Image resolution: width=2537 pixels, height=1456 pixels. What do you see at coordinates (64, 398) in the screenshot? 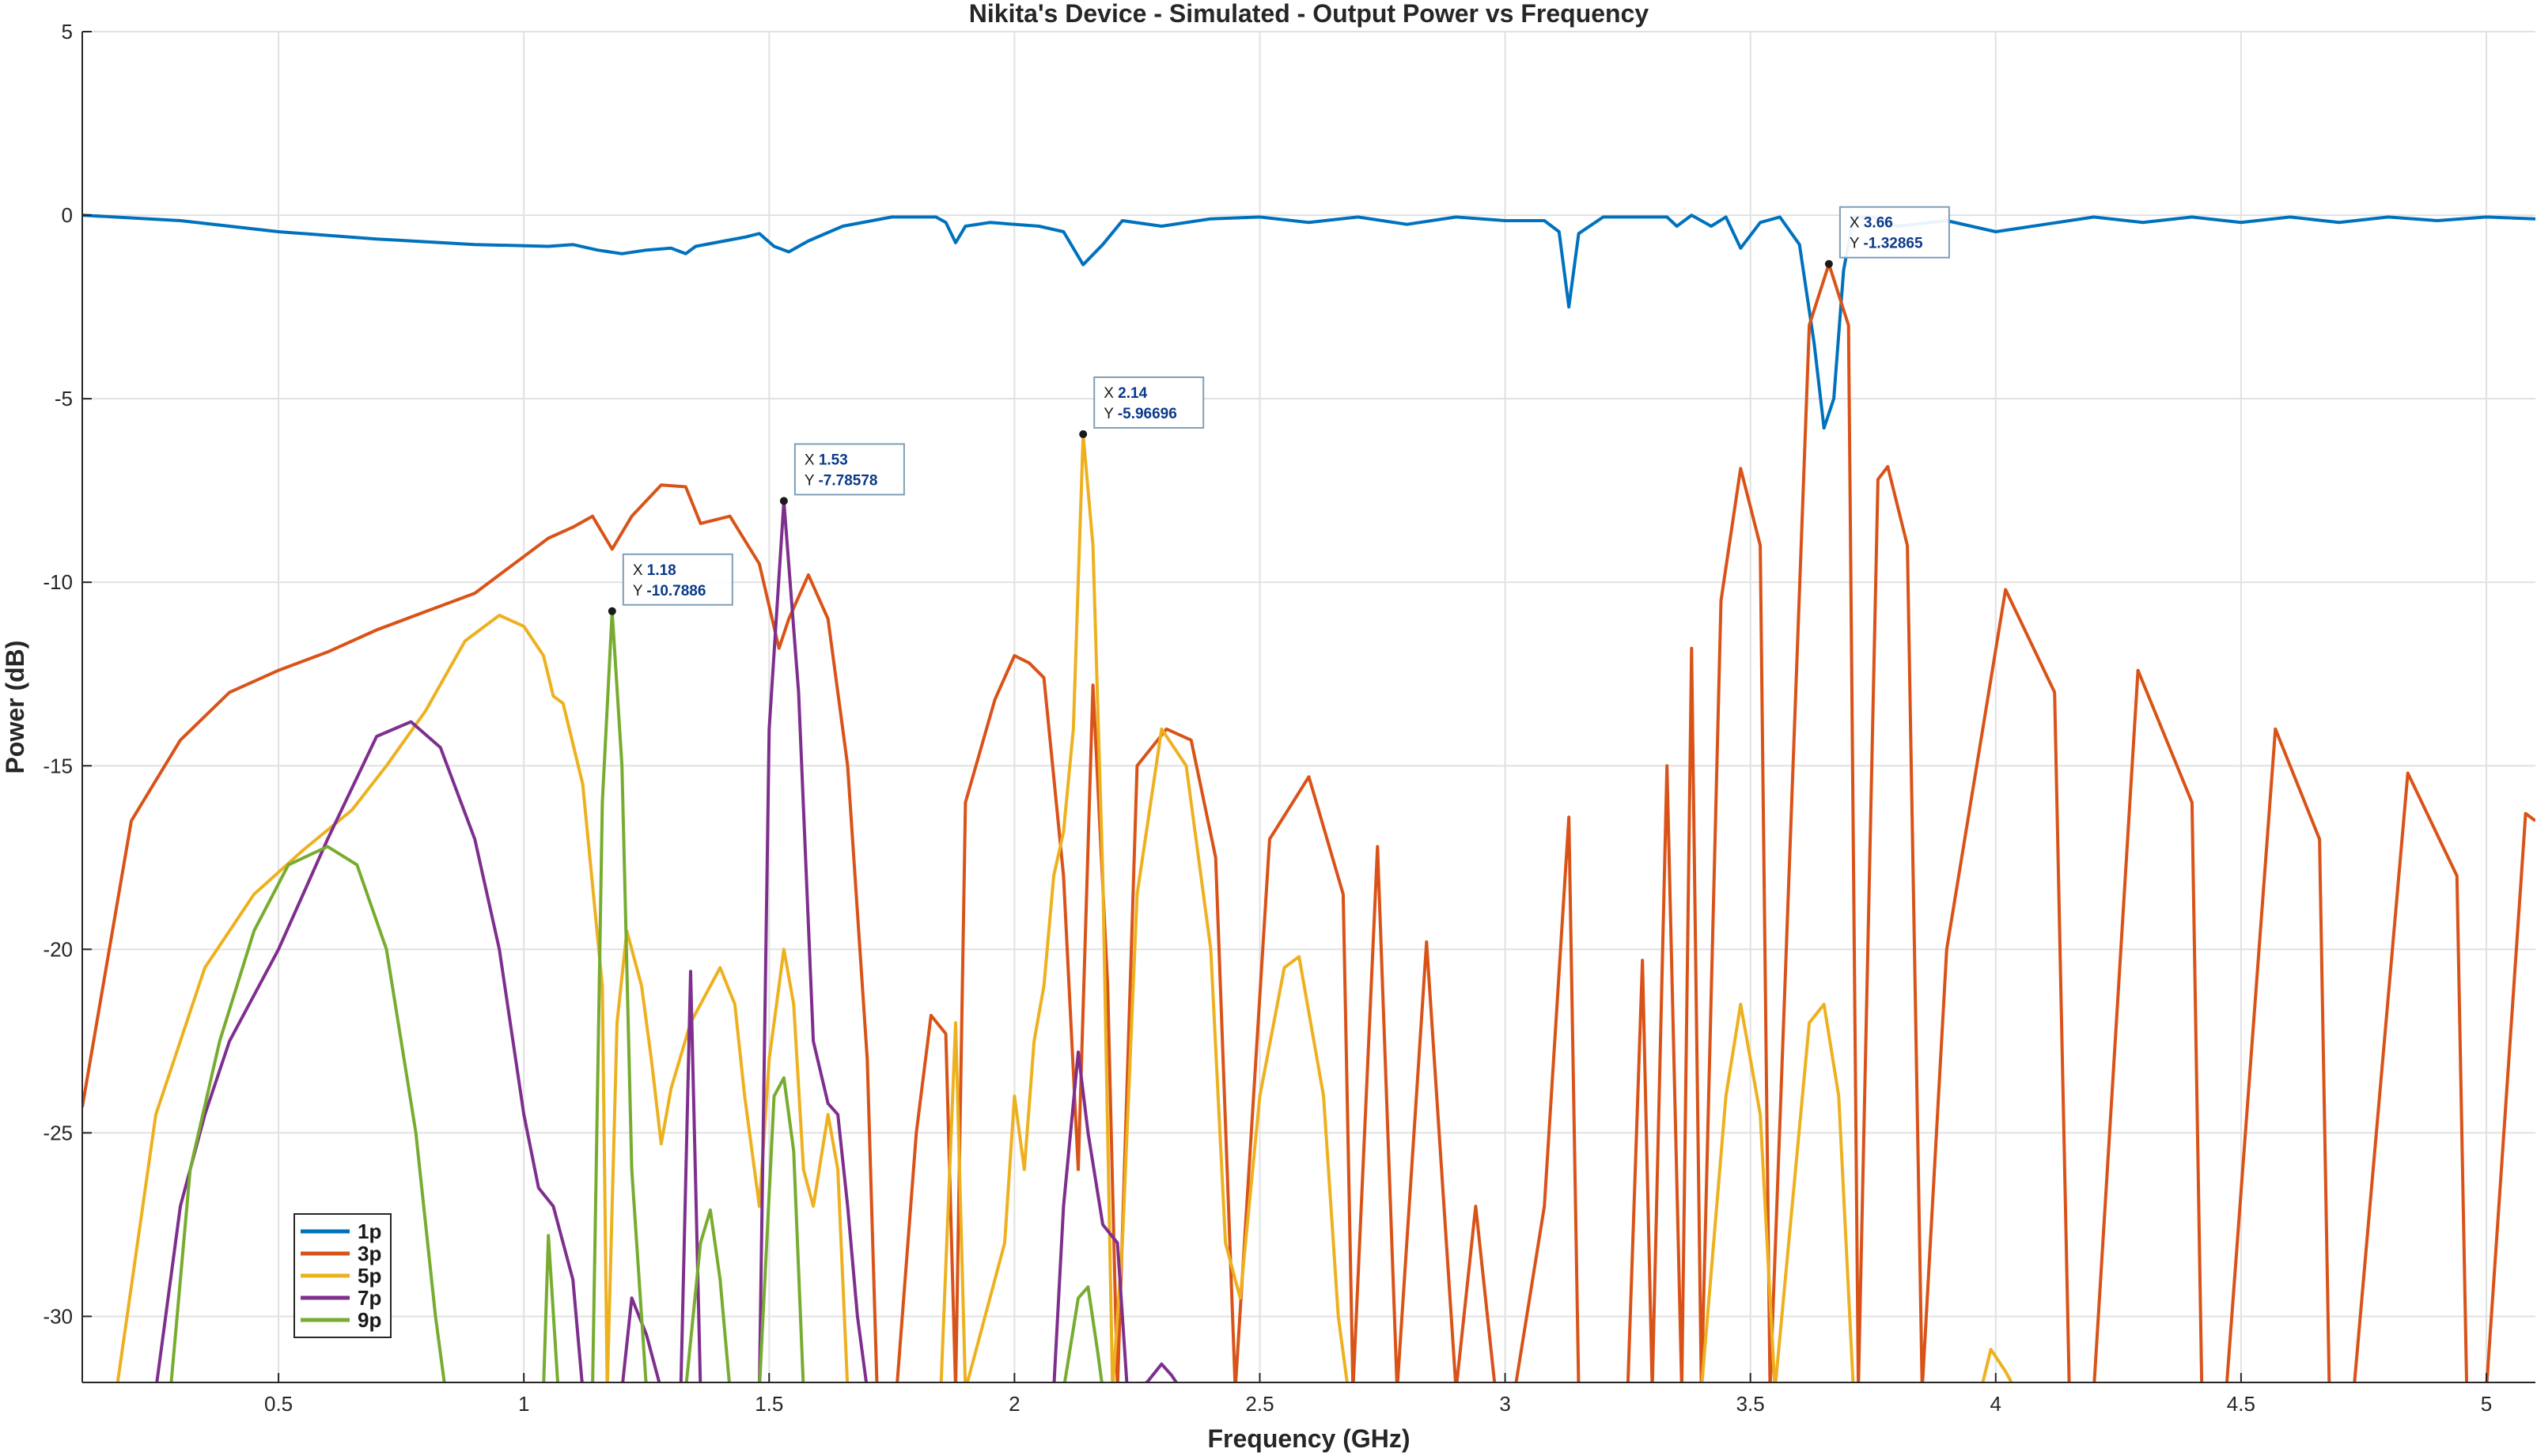
I see `y-tick-label: -5` at bounding box center [64, 398].